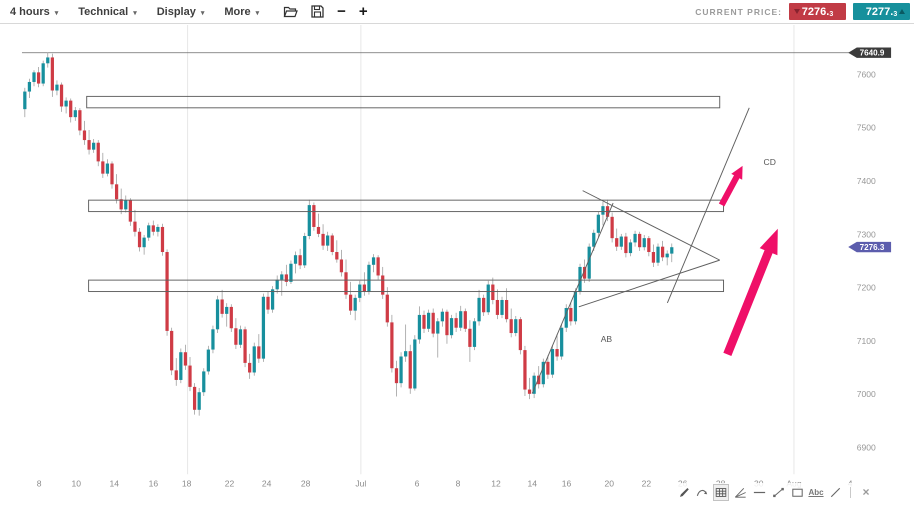 The image size is (914, 520). What do you see at coordinates (866, 341) in the screenshot?
I see `y-axis-label: 7100` at bounding box center [866, 341].